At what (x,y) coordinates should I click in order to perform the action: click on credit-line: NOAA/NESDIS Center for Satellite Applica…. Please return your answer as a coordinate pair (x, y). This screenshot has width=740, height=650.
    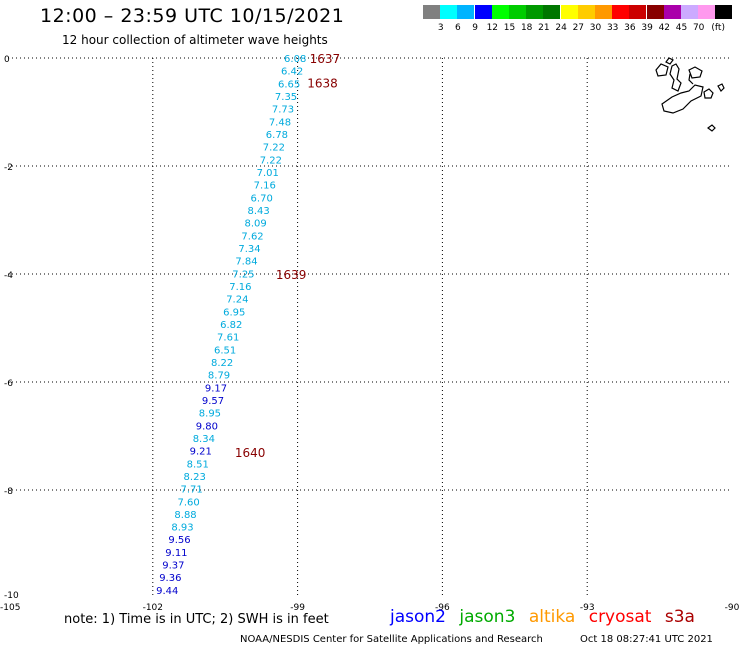
    Looking at the image, I should click on (391, 639).